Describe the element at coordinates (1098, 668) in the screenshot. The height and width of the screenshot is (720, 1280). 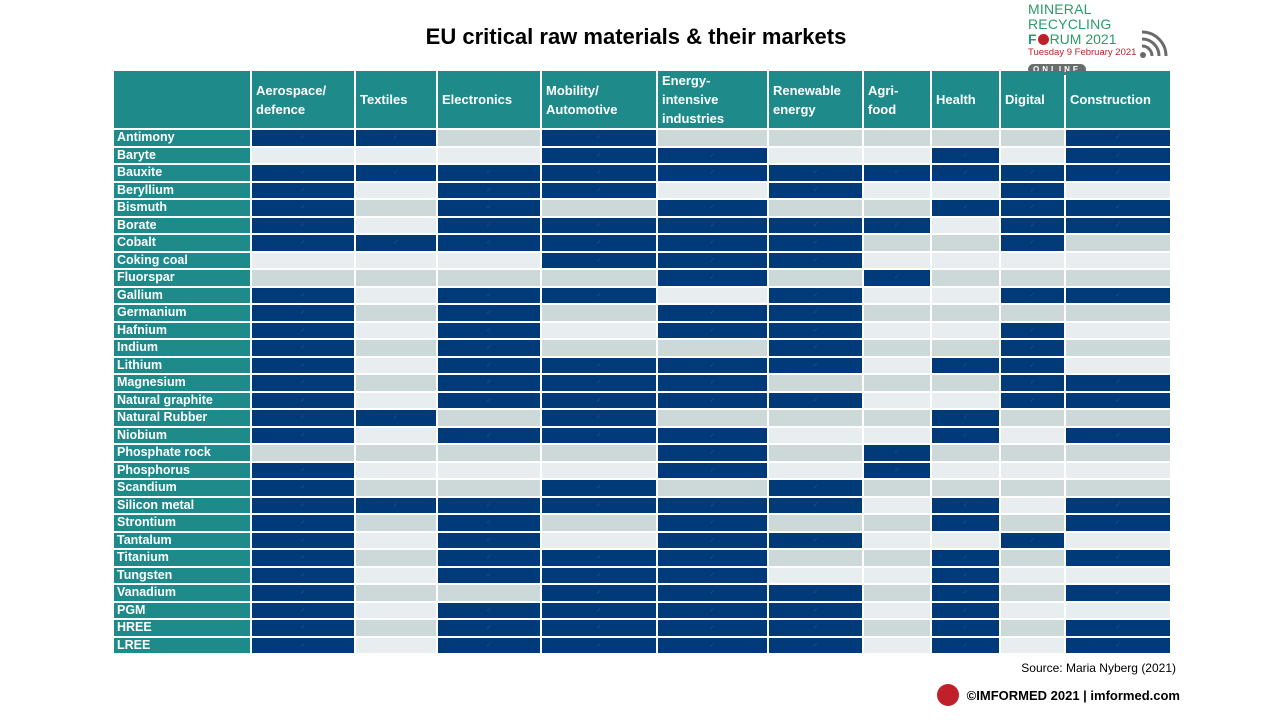
I see `source-note: Source: Maria Nyberg (2021)` at that location.